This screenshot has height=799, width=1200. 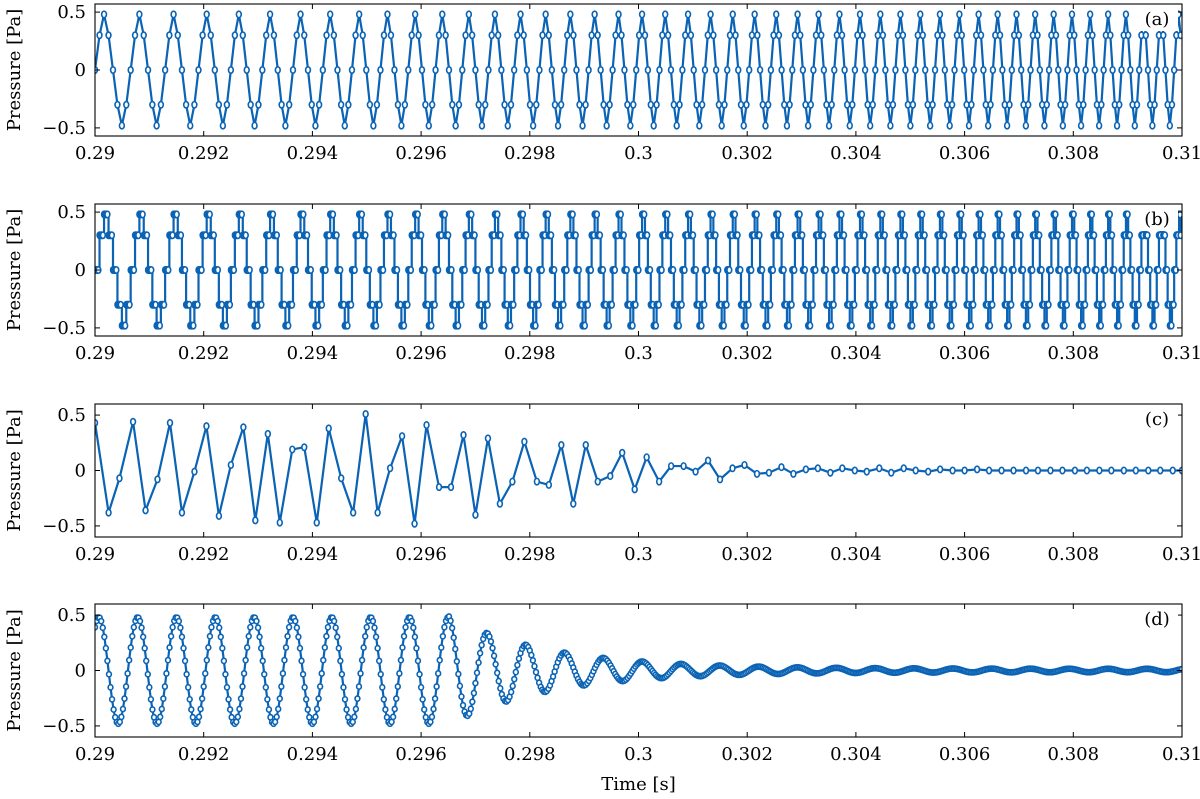 I want to click on x-tick-label: 0.292, so click(x=204, y=353).